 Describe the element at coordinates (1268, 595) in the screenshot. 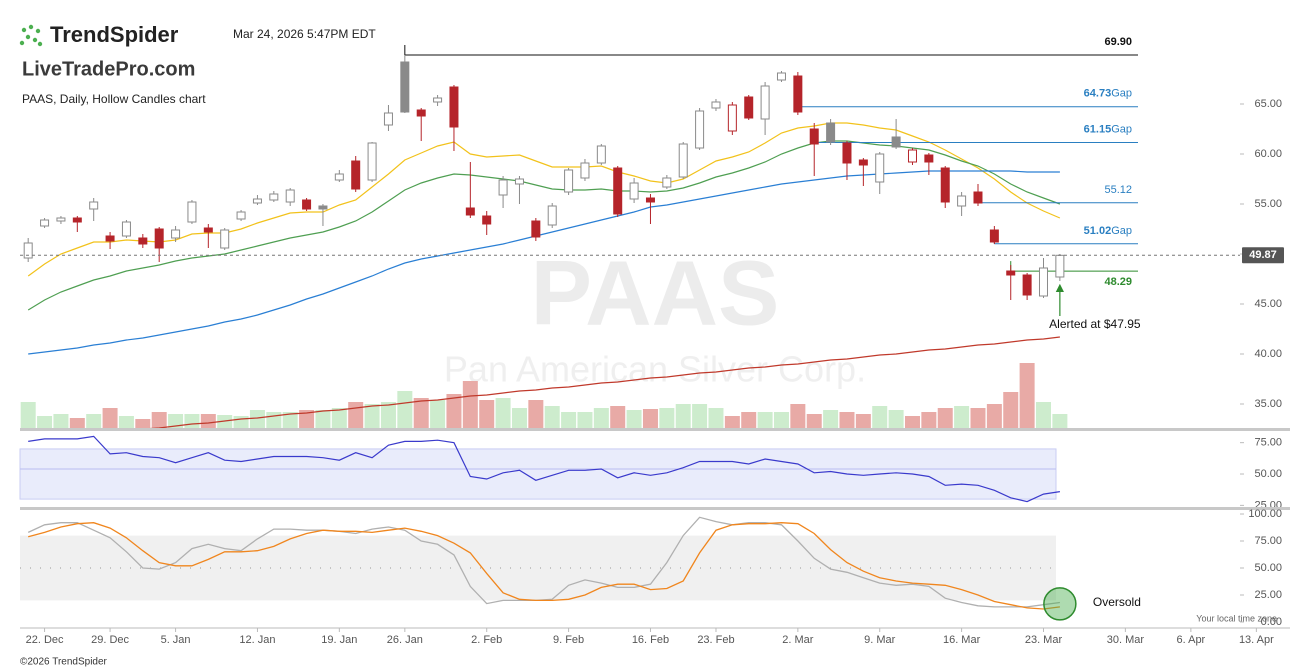

I see `y-tick-label: 25.00` at that location.